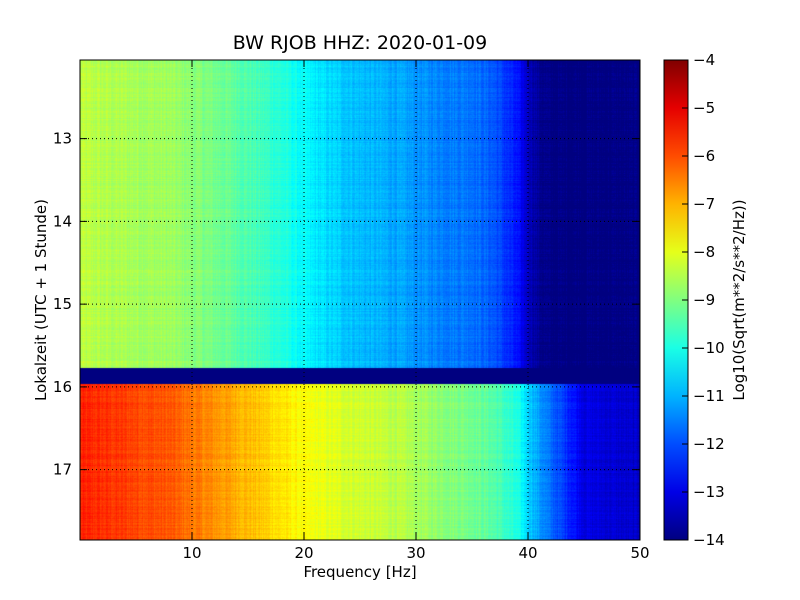  I want to click on colorbar-tick-label: −14, so click(709, 540).